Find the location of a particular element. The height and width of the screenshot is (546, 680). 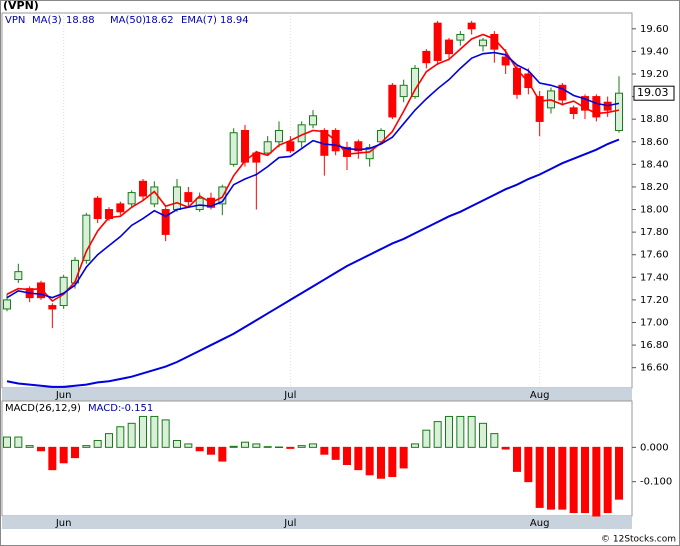

y-tick-label: 19.20 is located at coordinates (654, 74).